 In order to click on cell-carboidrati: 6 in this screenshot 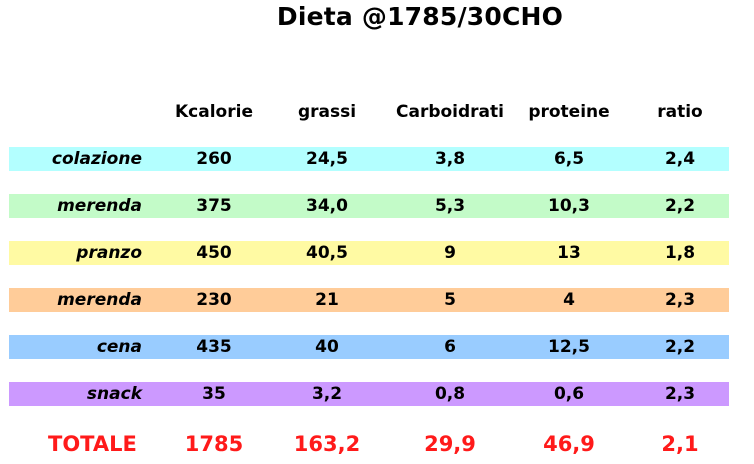, I will do `click(450, 347)`.